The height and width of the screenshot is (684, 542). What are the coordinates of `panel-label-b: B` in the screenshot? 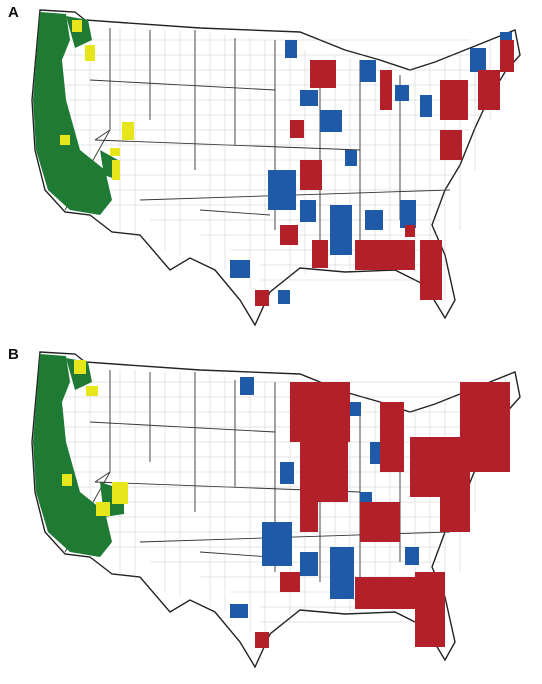 It's located at (13, 354).